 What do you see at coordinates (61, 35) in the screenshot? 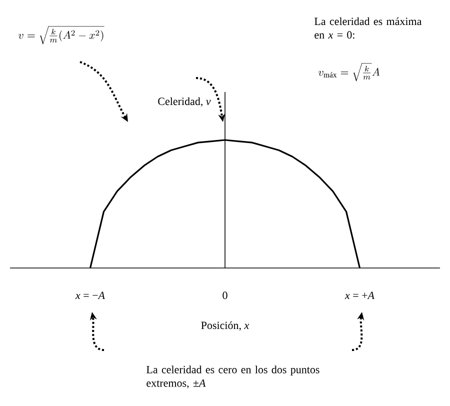
I see `text: $v=\sqrt{\frac{k}{m}(A^{2}-x^{2})}$` at bounding box center [61, 35].